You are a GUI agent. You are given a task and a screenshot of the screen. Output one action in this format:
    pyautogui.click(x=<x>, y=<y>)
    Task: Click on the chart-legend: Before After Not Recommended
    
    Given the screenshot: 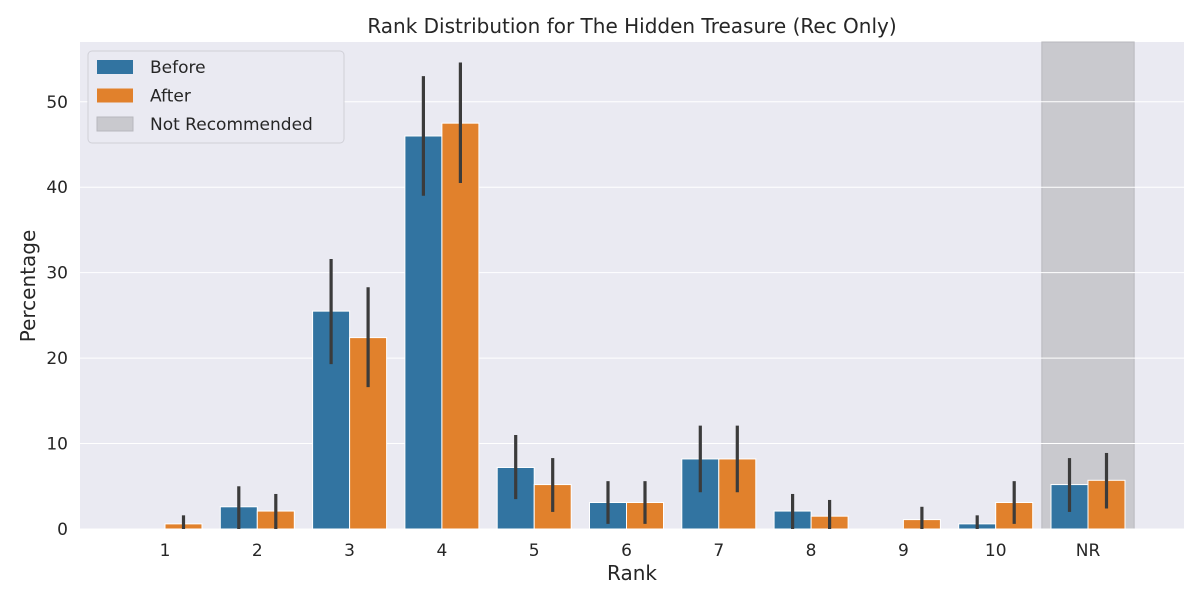 What is the action you would take?
    pyautogui.click(x=216, y=97)
    